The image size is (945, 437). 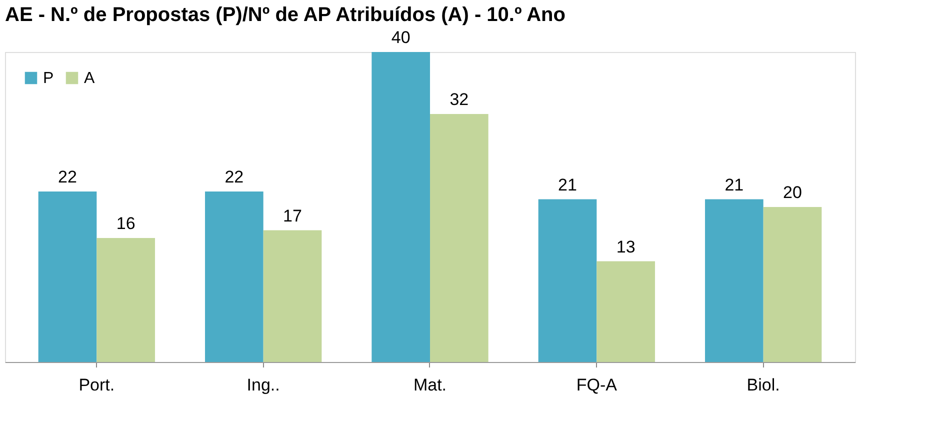 I want to click on chart-title: AE - N.º de Propostas (P)/Nº de AP Atribuídos (A) - 10.º Ano, so click(x=285, y=15).